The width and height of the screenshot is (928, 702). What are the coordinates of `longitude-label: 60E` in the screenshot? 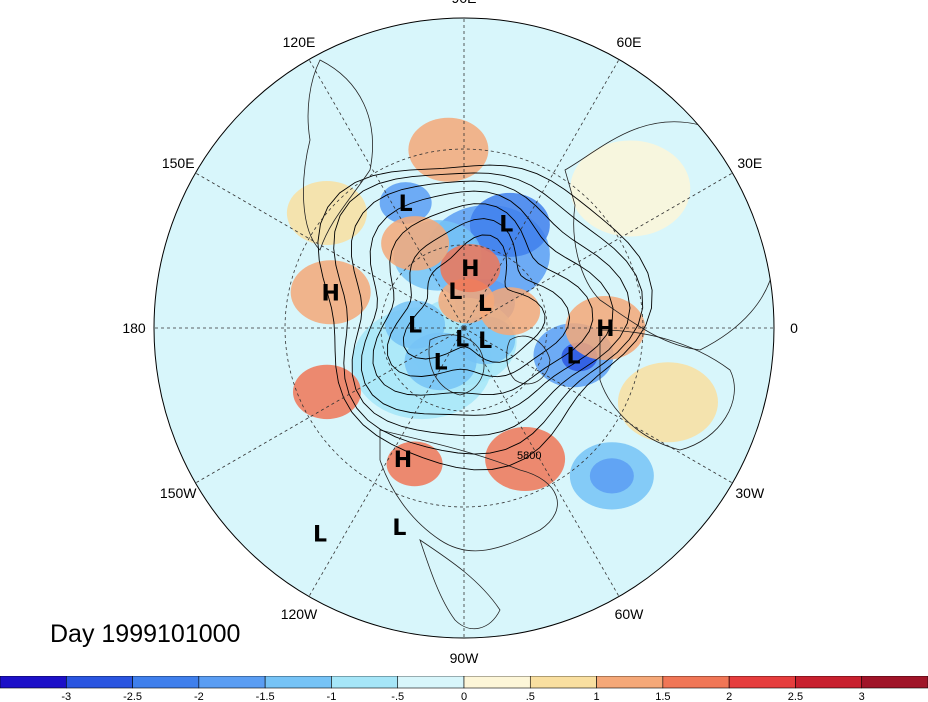 It's located at (629, 42).